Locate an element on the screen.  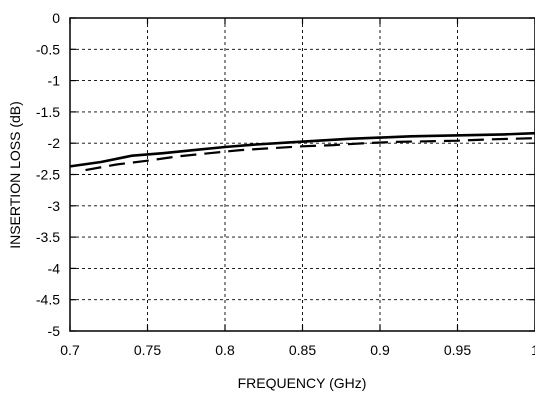
series-line-dashed is located at coordinates (310, 154).